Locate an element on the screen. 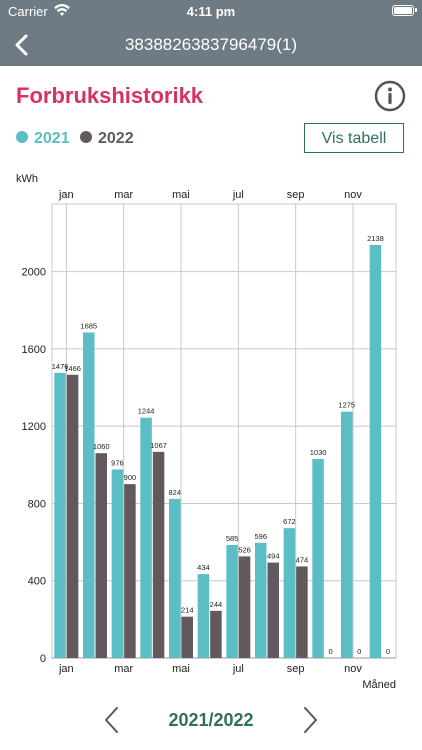 This screenshot has width=422, height=750. x-axis-label: Måned is located at coordinates (379, 685).